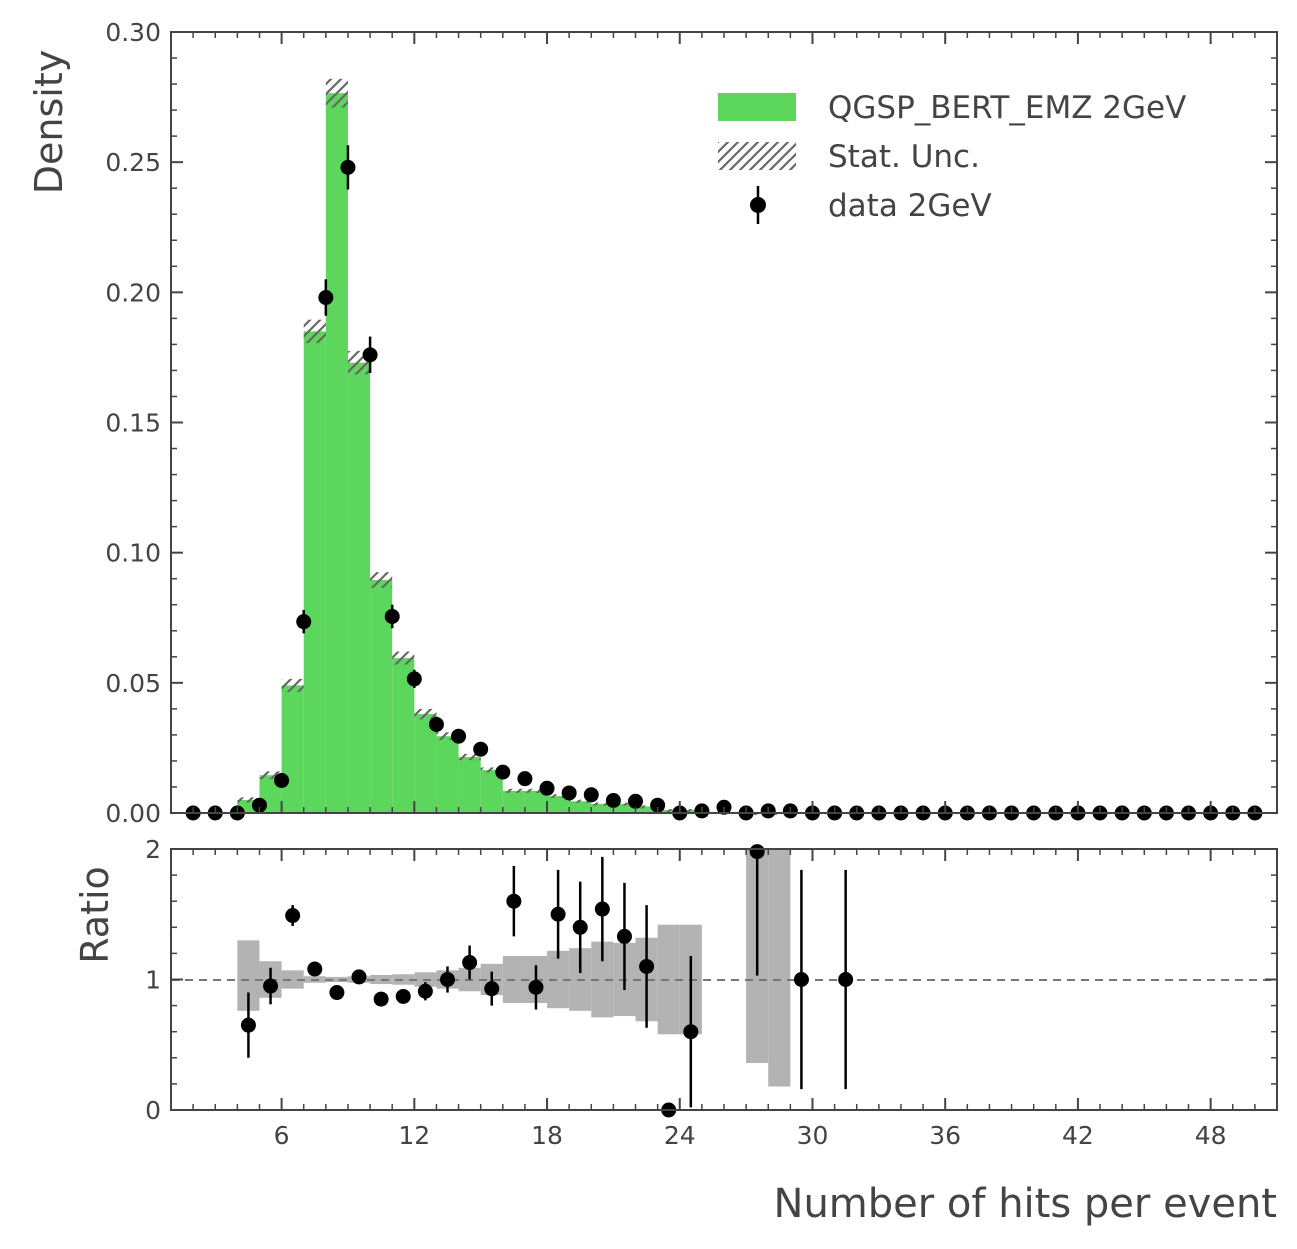  Describe the element at coordinates (133, 162) in the screenshot. I see `y-tick-label: 0.25` at that location.